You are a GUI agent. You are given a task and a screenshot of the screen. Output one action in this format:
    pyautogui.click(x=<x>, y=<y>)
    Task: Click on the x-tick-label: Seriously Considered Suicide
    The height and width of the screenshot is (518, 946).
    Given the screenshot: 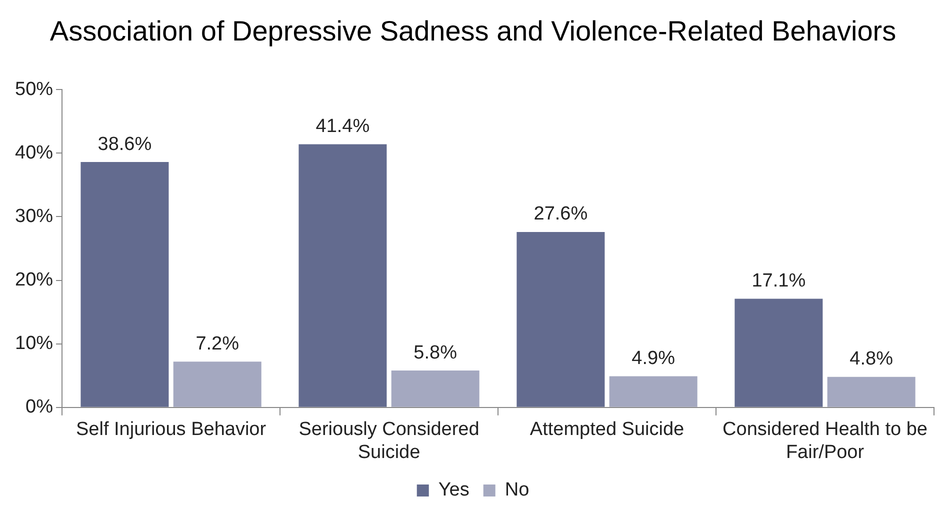 What is the action you would take?
    pyautogui.click(x=389, y=441)
    